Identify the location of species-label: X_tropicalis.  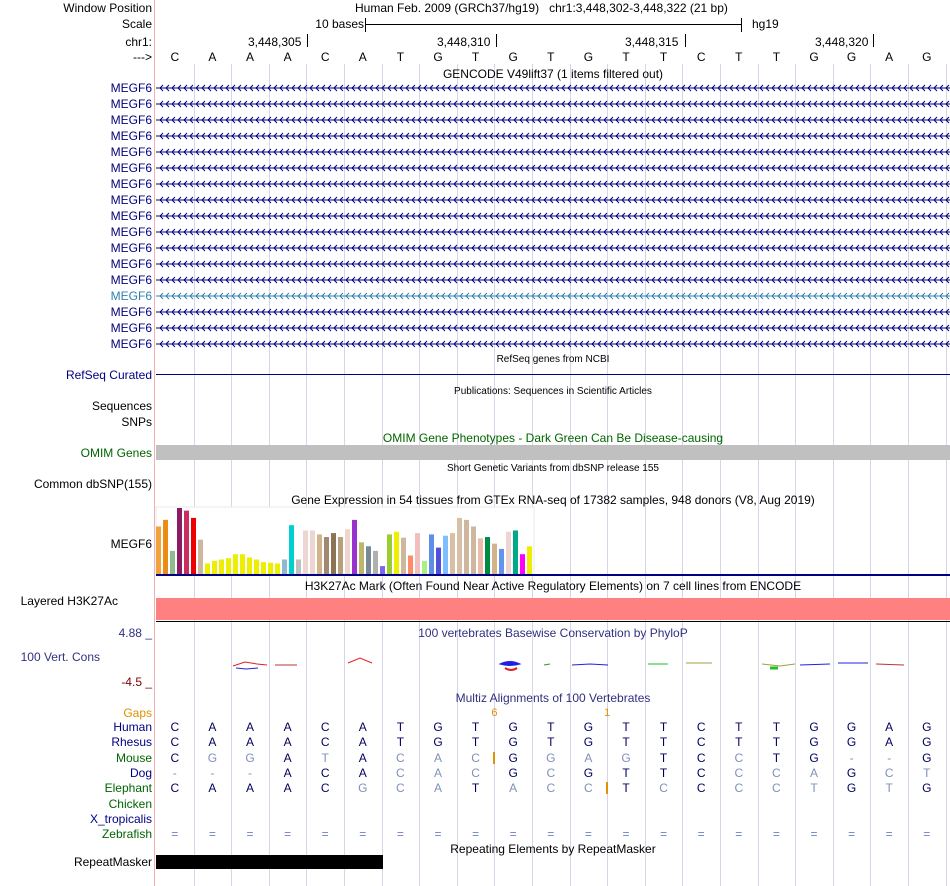
(120, 818).